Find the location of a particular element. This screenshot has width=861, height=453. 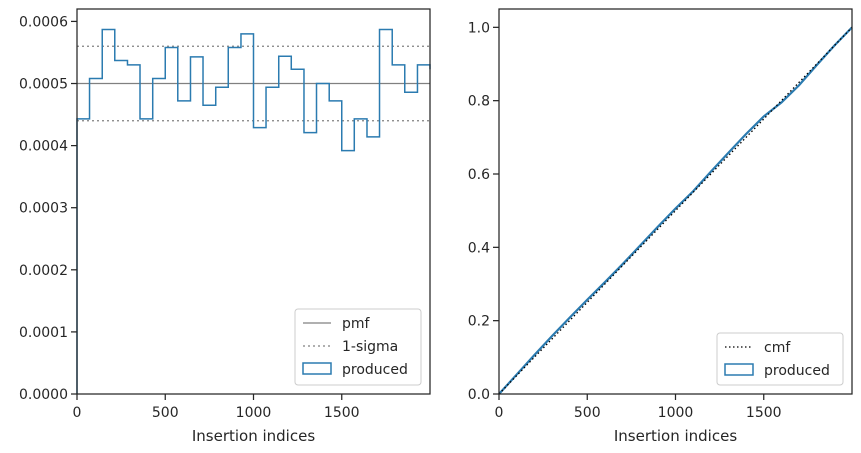

left-x-tick-label: 1500 is located at coordinates (342, 413).